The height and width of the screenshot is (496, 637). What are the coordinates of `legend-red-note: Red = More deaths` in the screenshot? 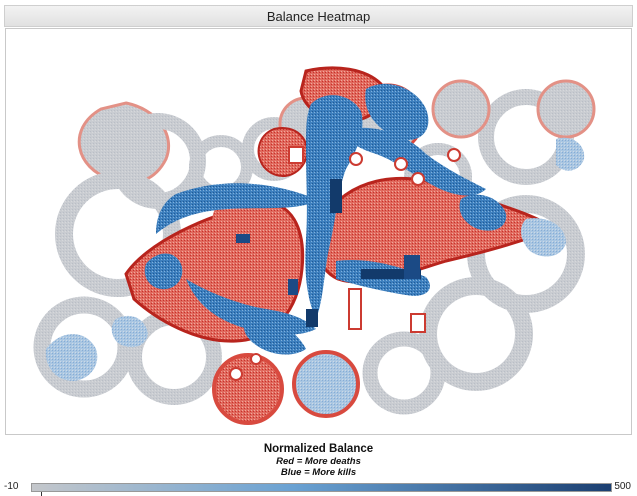 It's located at (318, 461).